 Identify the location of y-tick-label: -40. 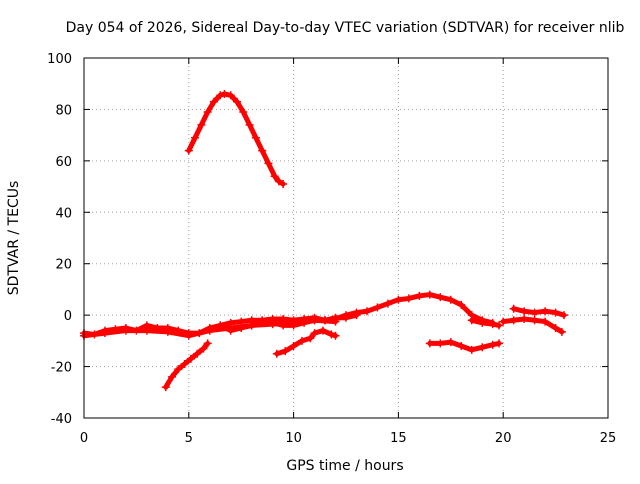
(61, 419).